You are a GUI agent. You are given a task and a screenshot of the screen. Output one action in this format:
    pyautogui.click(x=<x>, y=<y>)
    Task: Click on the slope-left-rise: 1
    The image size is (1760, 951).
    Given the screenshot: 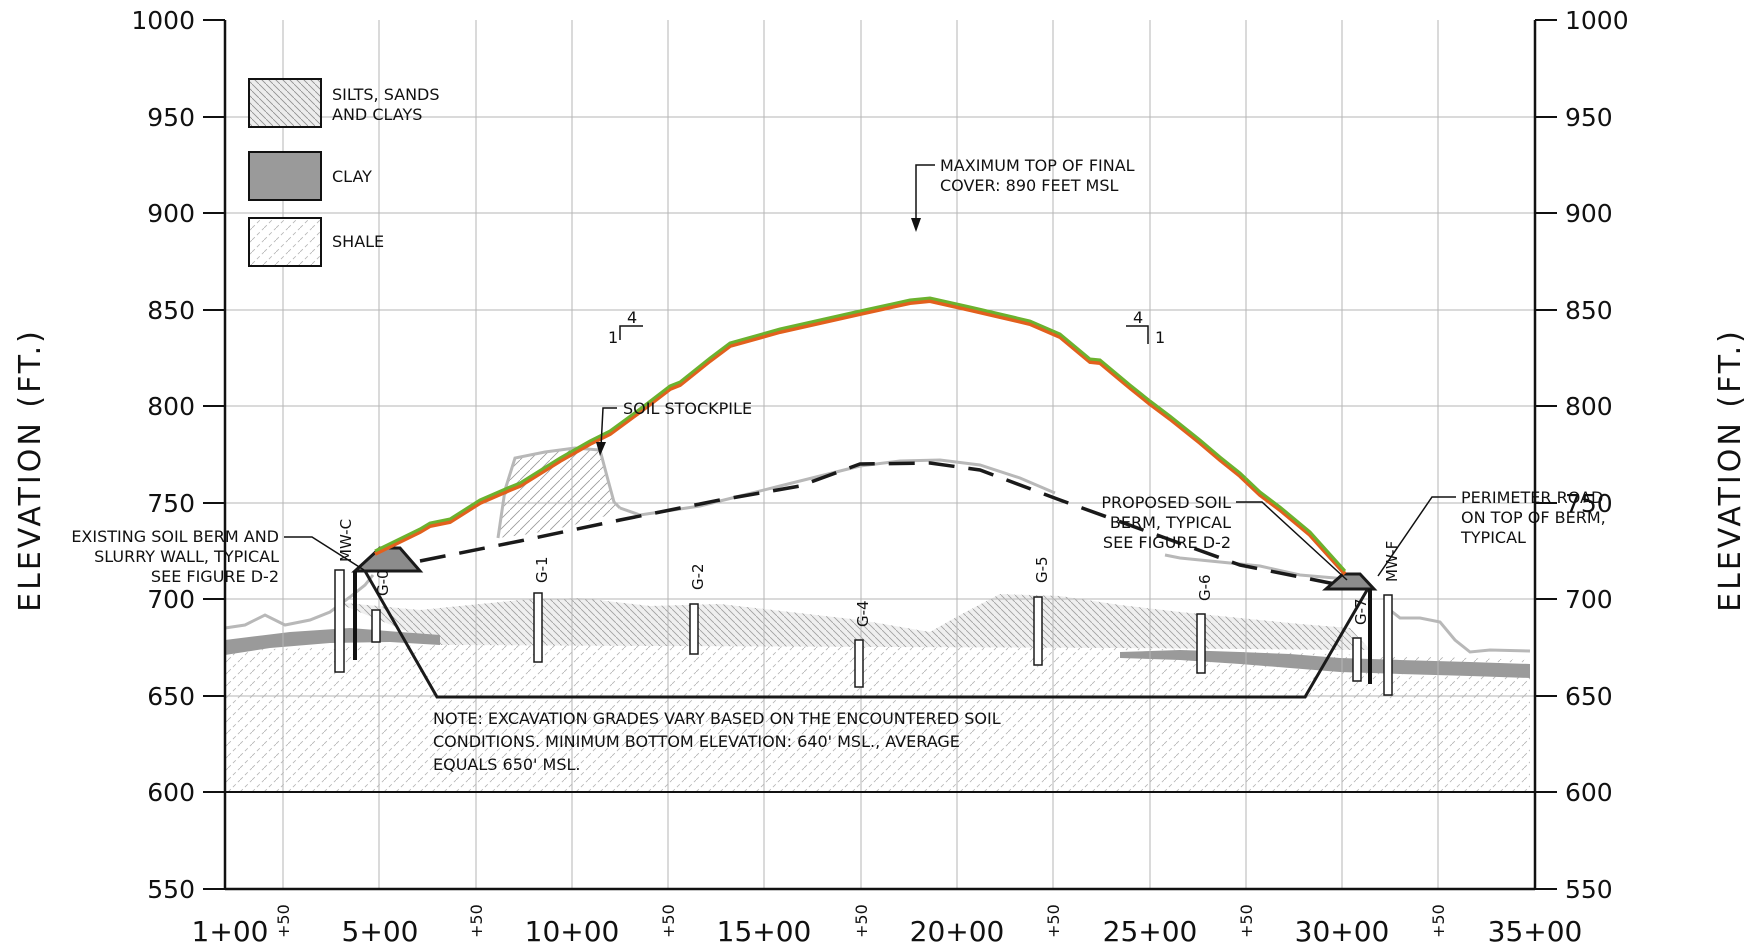 What is the action you would take?
    pyautogui.click(x=613, y=337)
    